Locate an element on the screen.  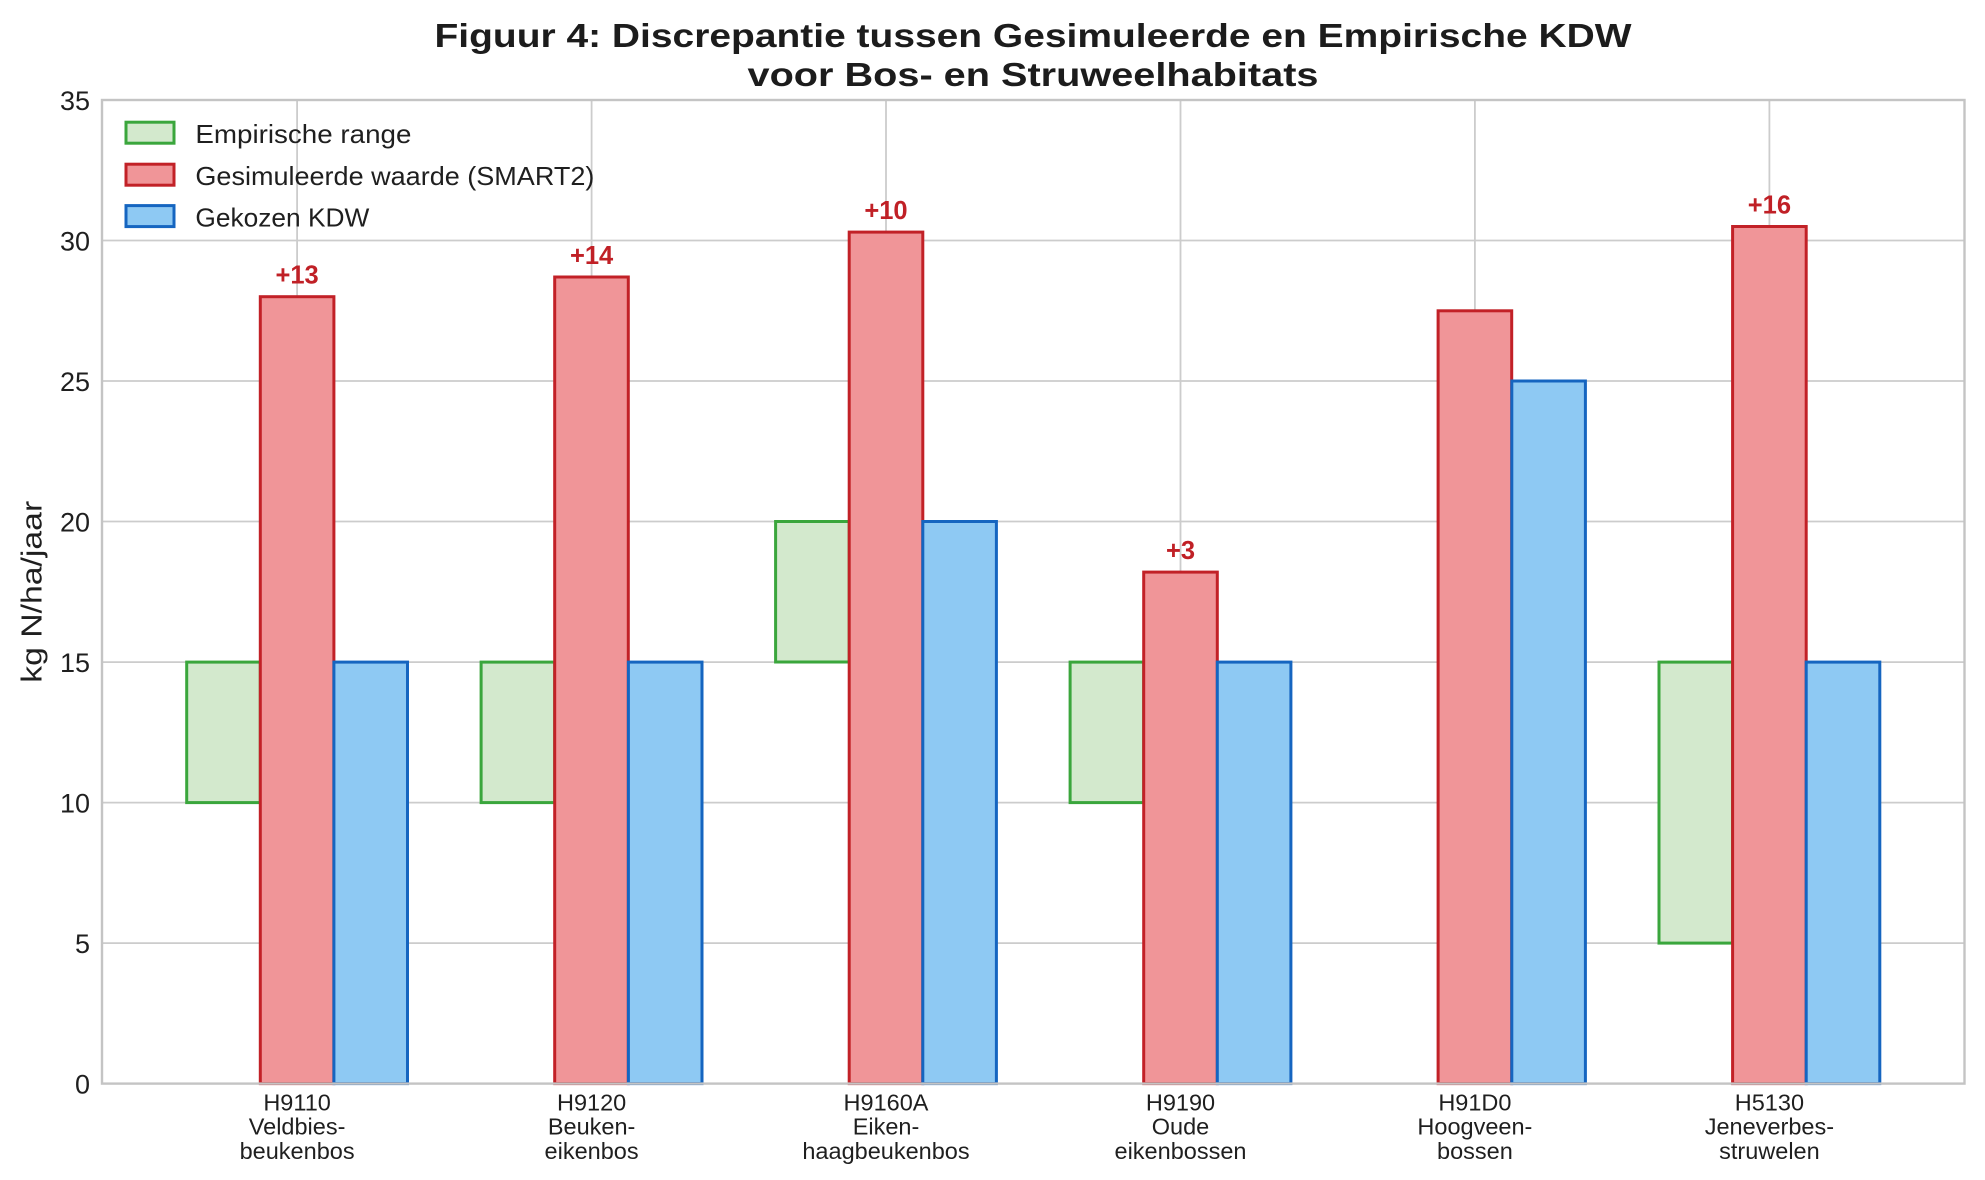
svg-text: haagbeukenbos is located at coordinates (885, 1151).